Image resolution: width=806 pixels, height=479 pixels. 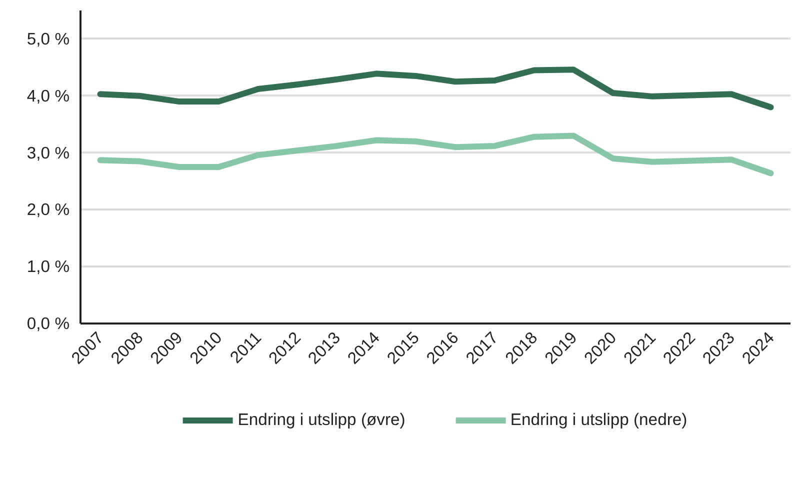 What do you see at coordinates (48, 210) in the screenshot?
I see `y-tick-label: 2,0 %` at bounding box center [48, 210].